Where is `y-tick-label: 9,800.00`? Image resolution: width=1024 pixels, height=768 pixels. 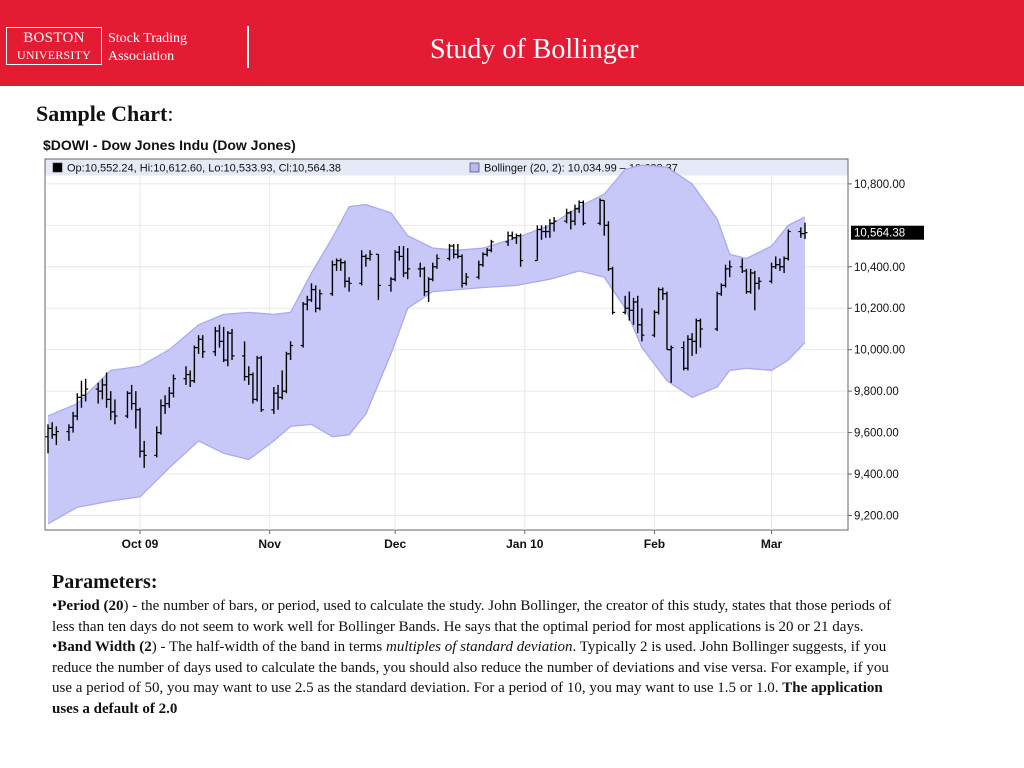 y-tick-label: 9,800.00 is located at coordinates (876, 392).